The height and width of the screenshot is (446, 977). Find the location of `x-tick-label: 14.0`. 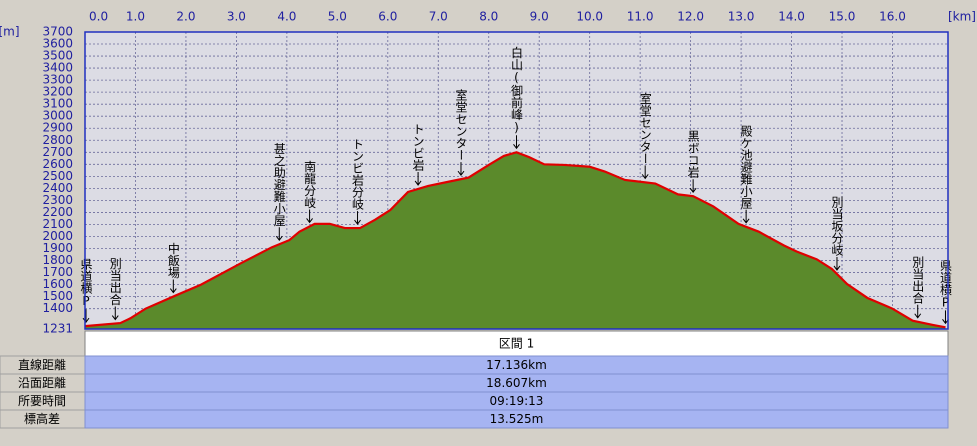

x-tick-label: 14.0 is located at coordinates (791, 17).